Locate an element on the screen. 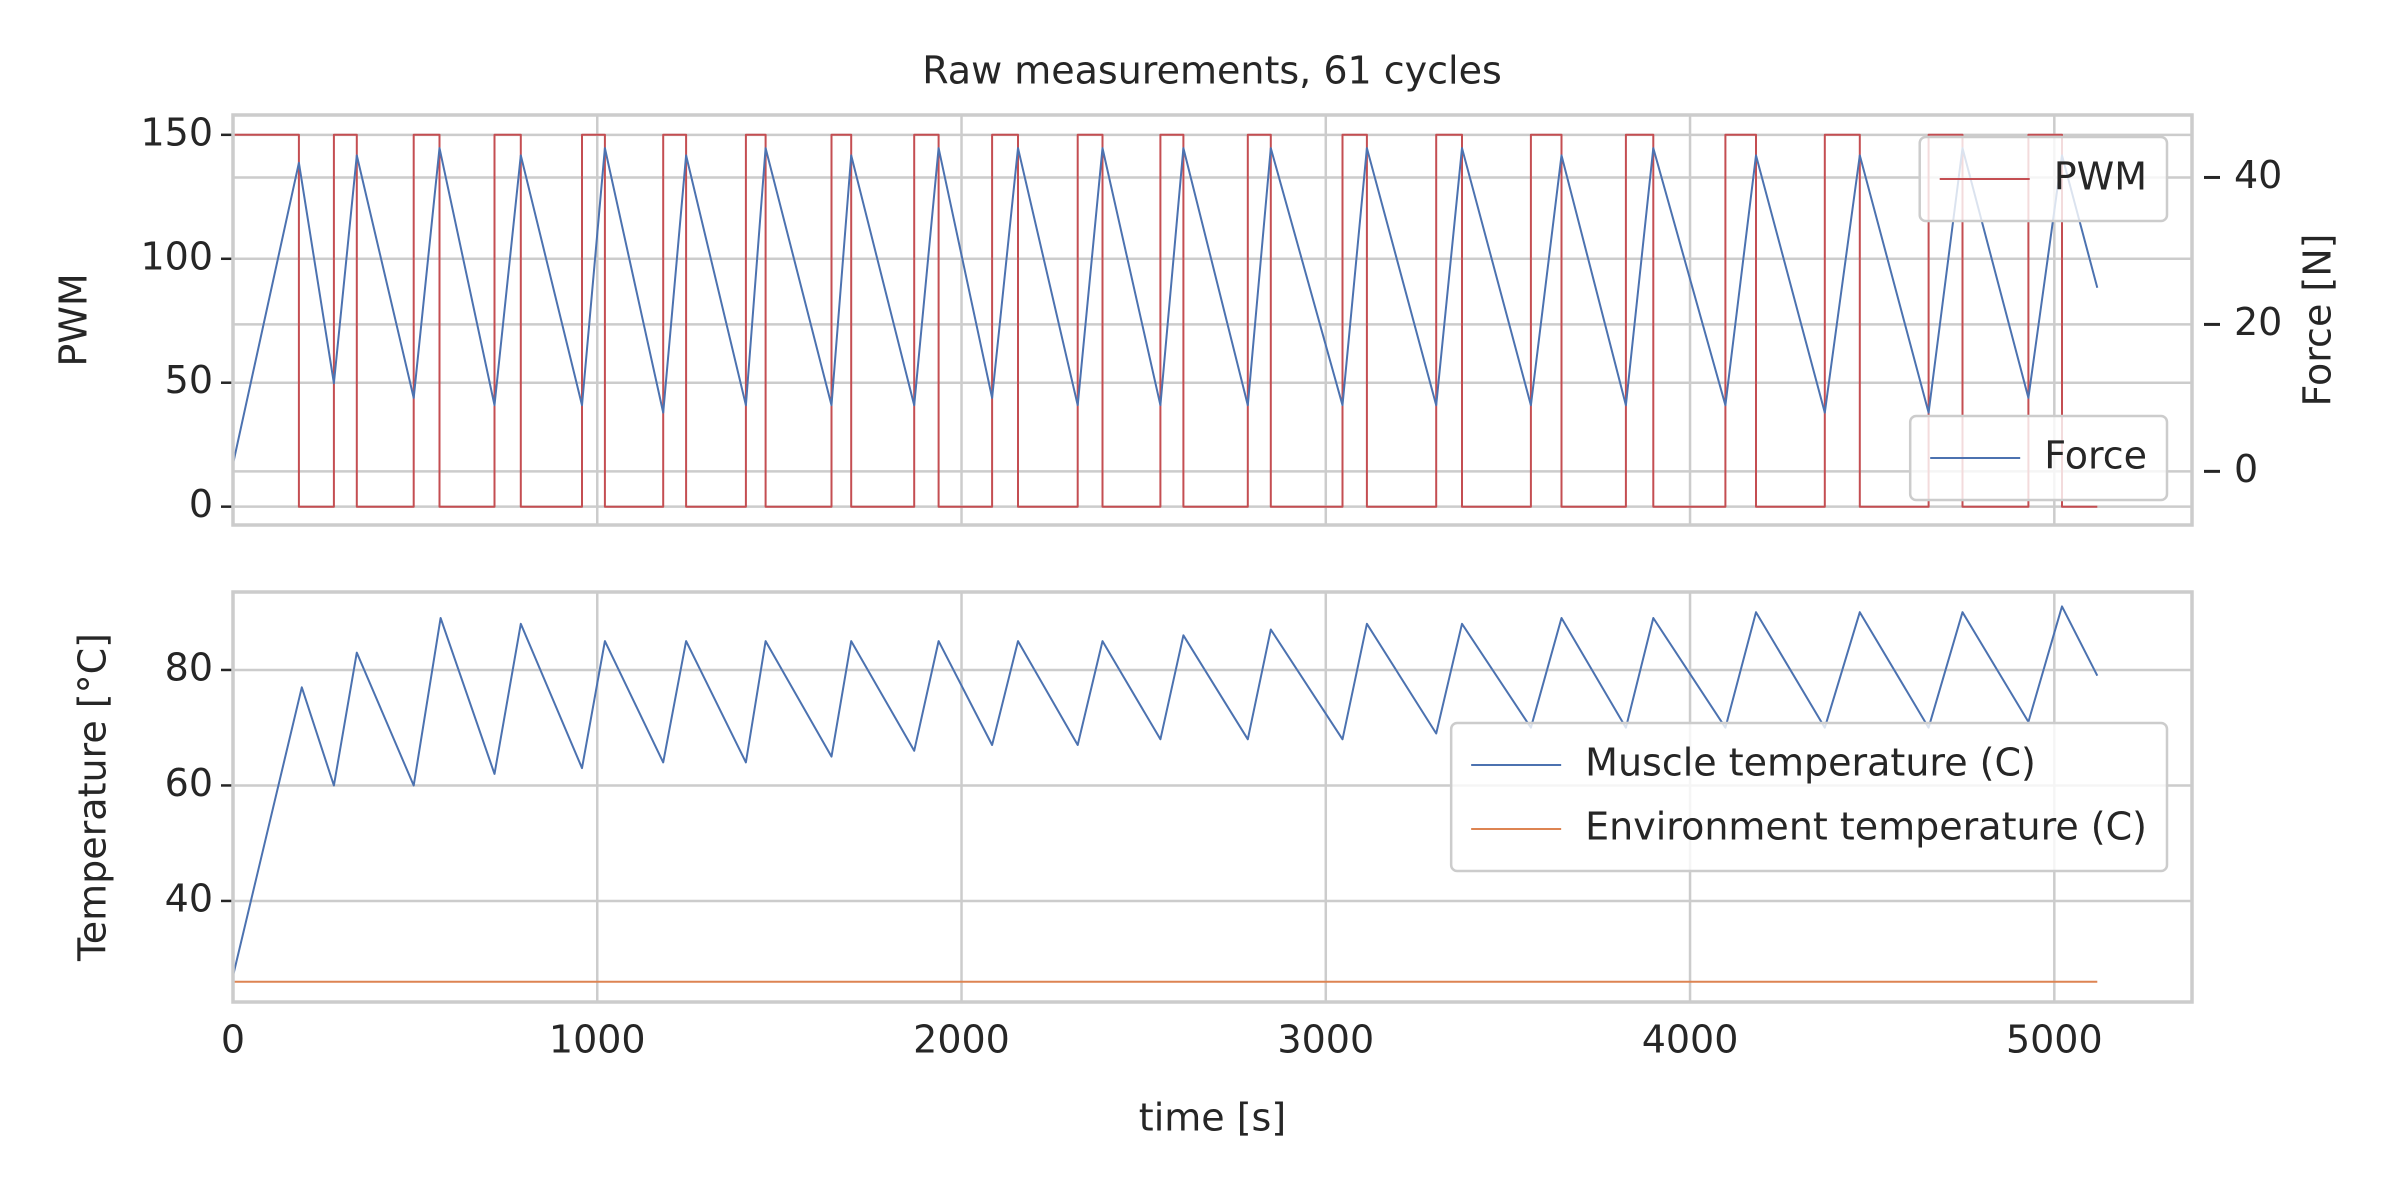 The width and height of the screenshot is (2400, 1200). y-tick-label: 100 is located at coordinates (176, 256).